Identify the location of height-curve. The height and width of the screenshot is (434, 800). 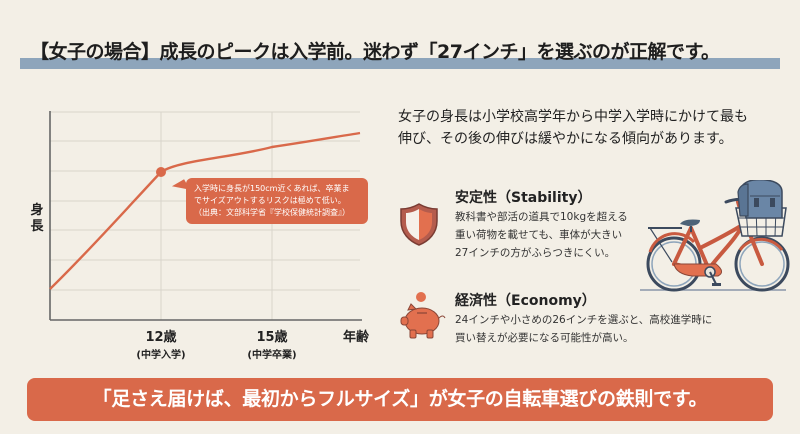
(205, 210).